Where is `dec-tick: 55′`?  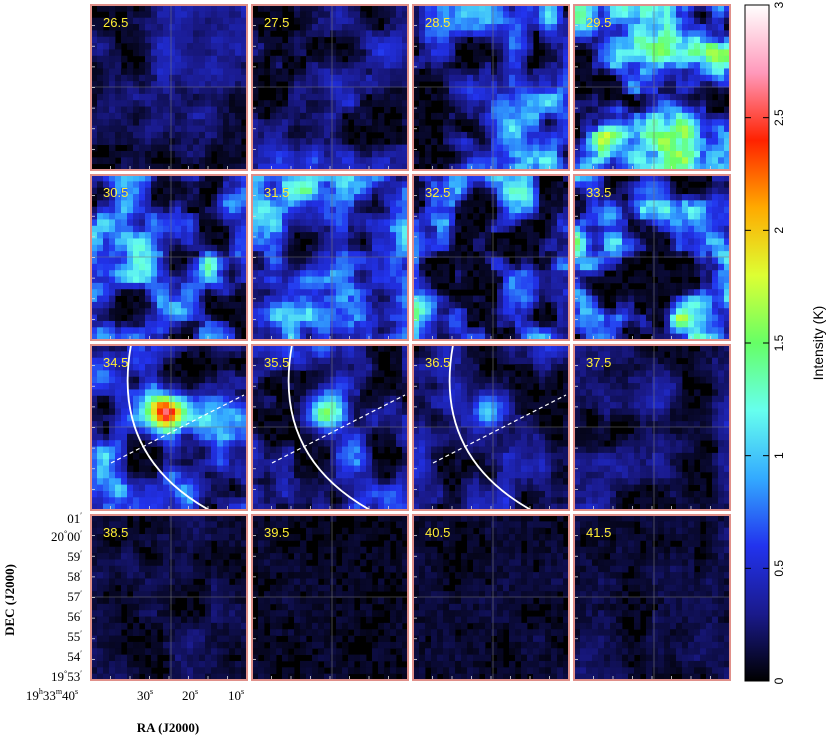
dec-tick: 55′ is located at coordinates (74, 636).